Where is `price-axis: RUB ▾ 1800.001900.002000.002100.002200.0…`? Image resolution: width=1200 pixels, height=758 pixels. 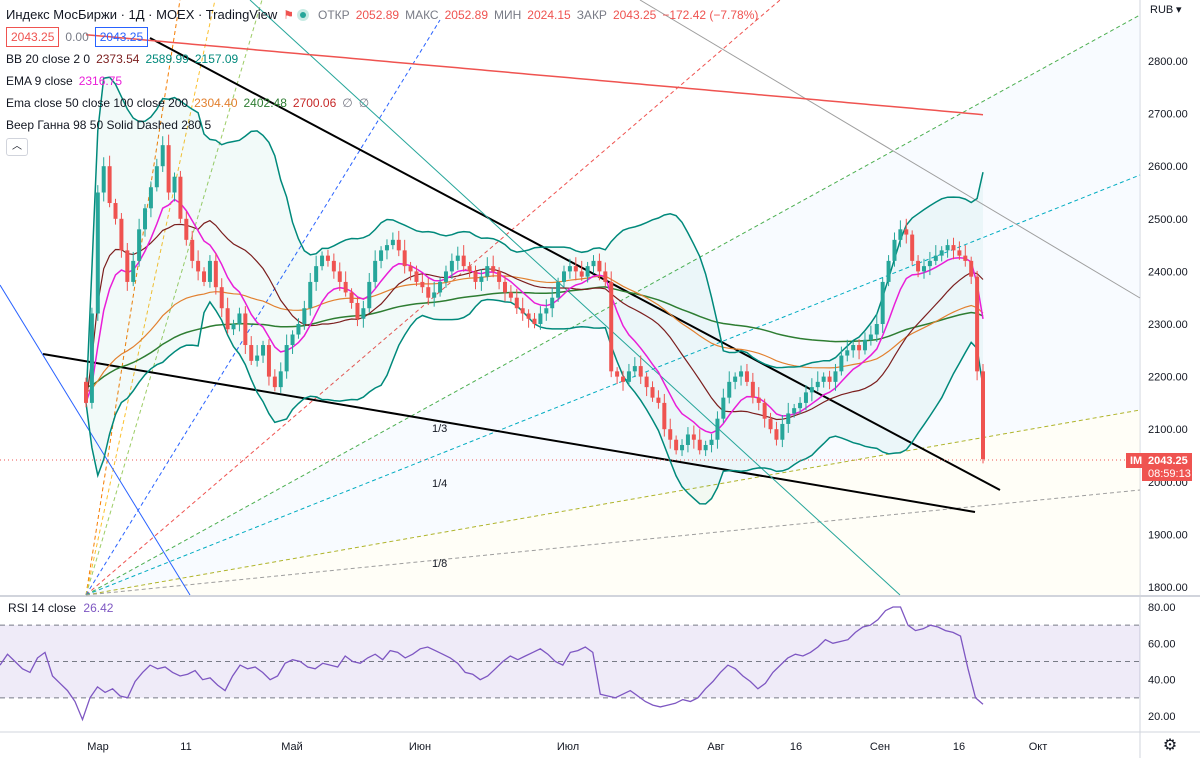 price-axis: RUB ▾ 1800.001900.002000.002100.002200.0… is located at coordinates (1168, 299).